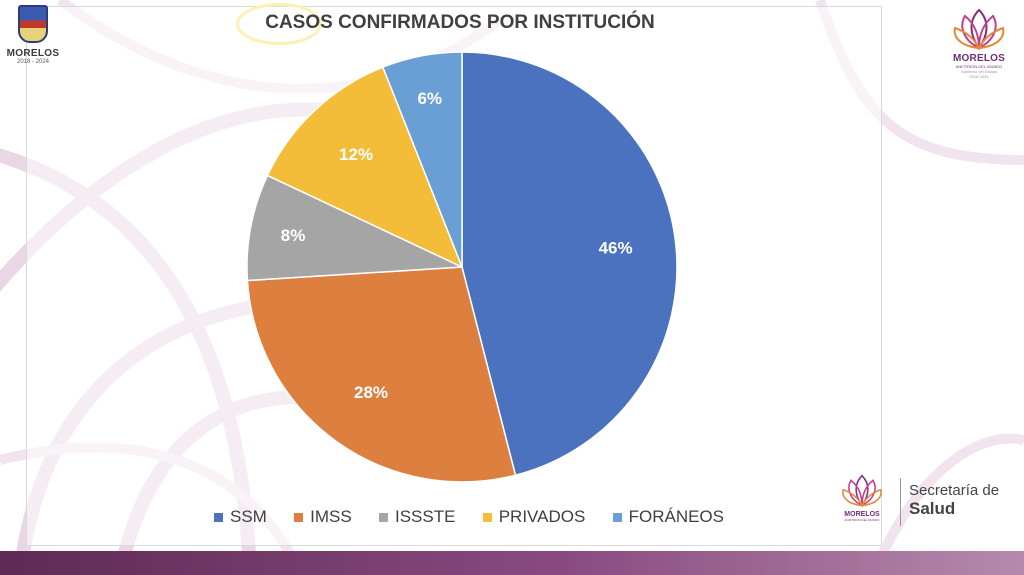 The image size is (1024, 575). What do you see at coordinates (218, 517) in the screenshot?
I see `legend-swatch-ssm` at bounding box center [218, 517].